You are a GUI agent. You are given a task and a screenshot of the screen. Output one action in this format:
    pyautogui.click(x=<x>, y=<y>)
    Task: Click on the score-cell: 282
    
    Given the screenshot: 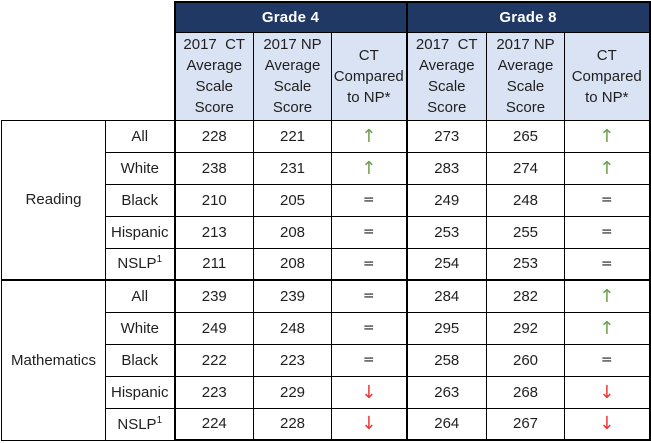 What is the action you would take?
    pyautogui.click(x=525, y=296)
    